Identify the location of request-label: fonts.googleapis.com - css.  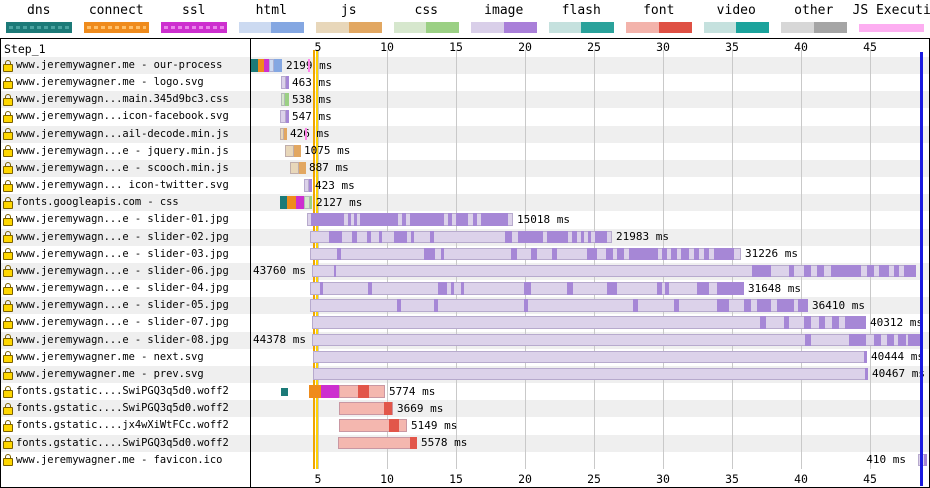
(97, 202).